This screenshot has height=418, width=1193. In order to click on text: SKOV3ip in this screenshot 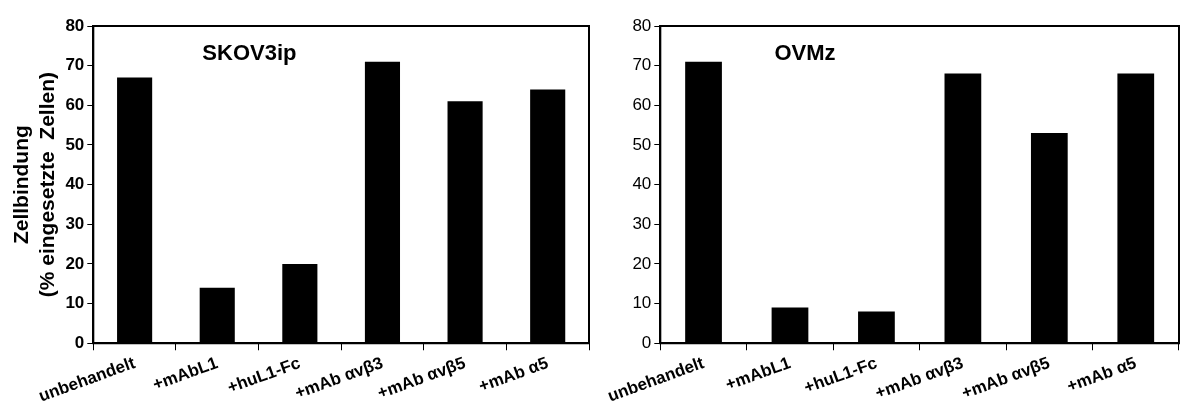, I will do `click(249, 53)`.